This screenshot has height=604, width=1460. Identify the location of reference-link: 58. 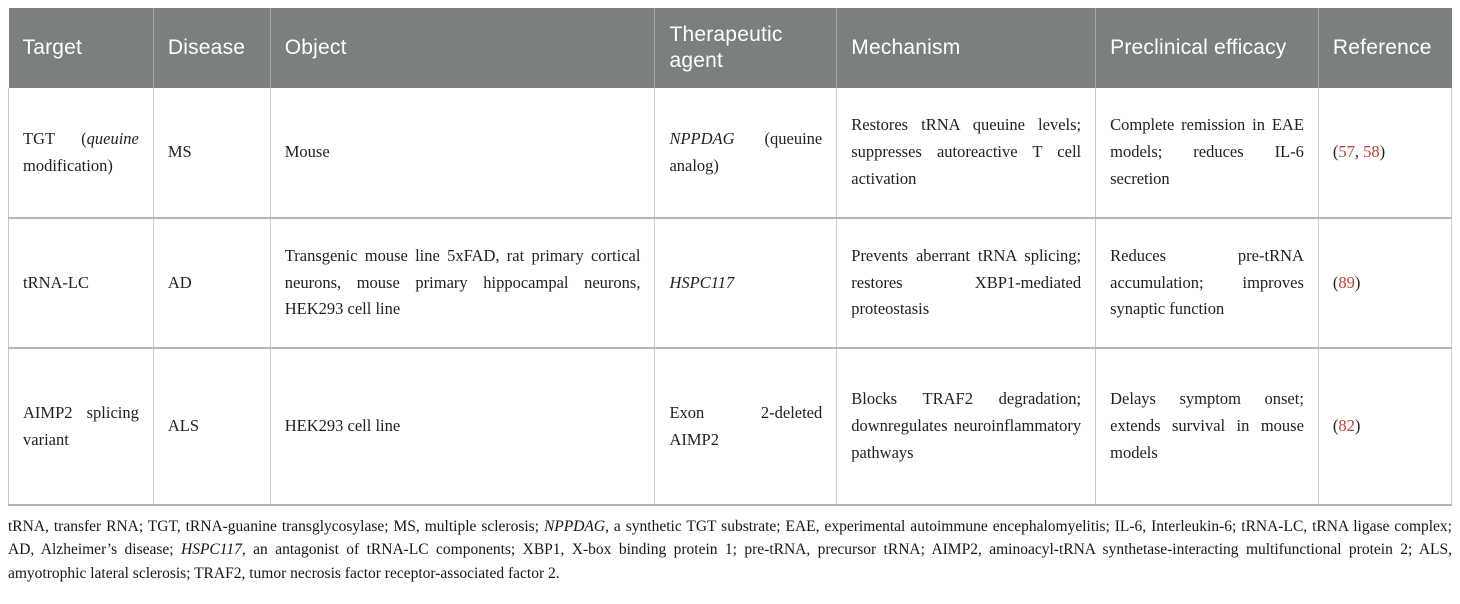
(1371, 152).